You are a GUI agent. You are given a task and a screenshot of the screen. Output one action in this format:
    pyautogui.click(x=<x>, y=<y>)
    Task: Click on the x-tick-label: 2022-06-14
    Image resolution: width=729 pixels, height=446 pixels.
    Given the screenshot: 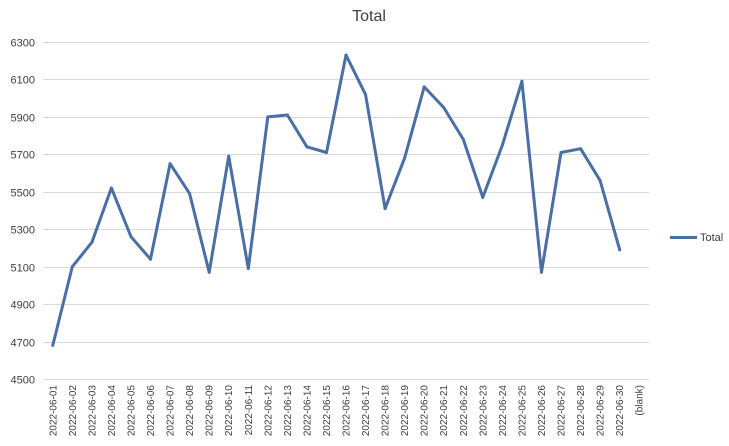 What is the action you would take?
    pyautogui.click(x=307, y=411)
    